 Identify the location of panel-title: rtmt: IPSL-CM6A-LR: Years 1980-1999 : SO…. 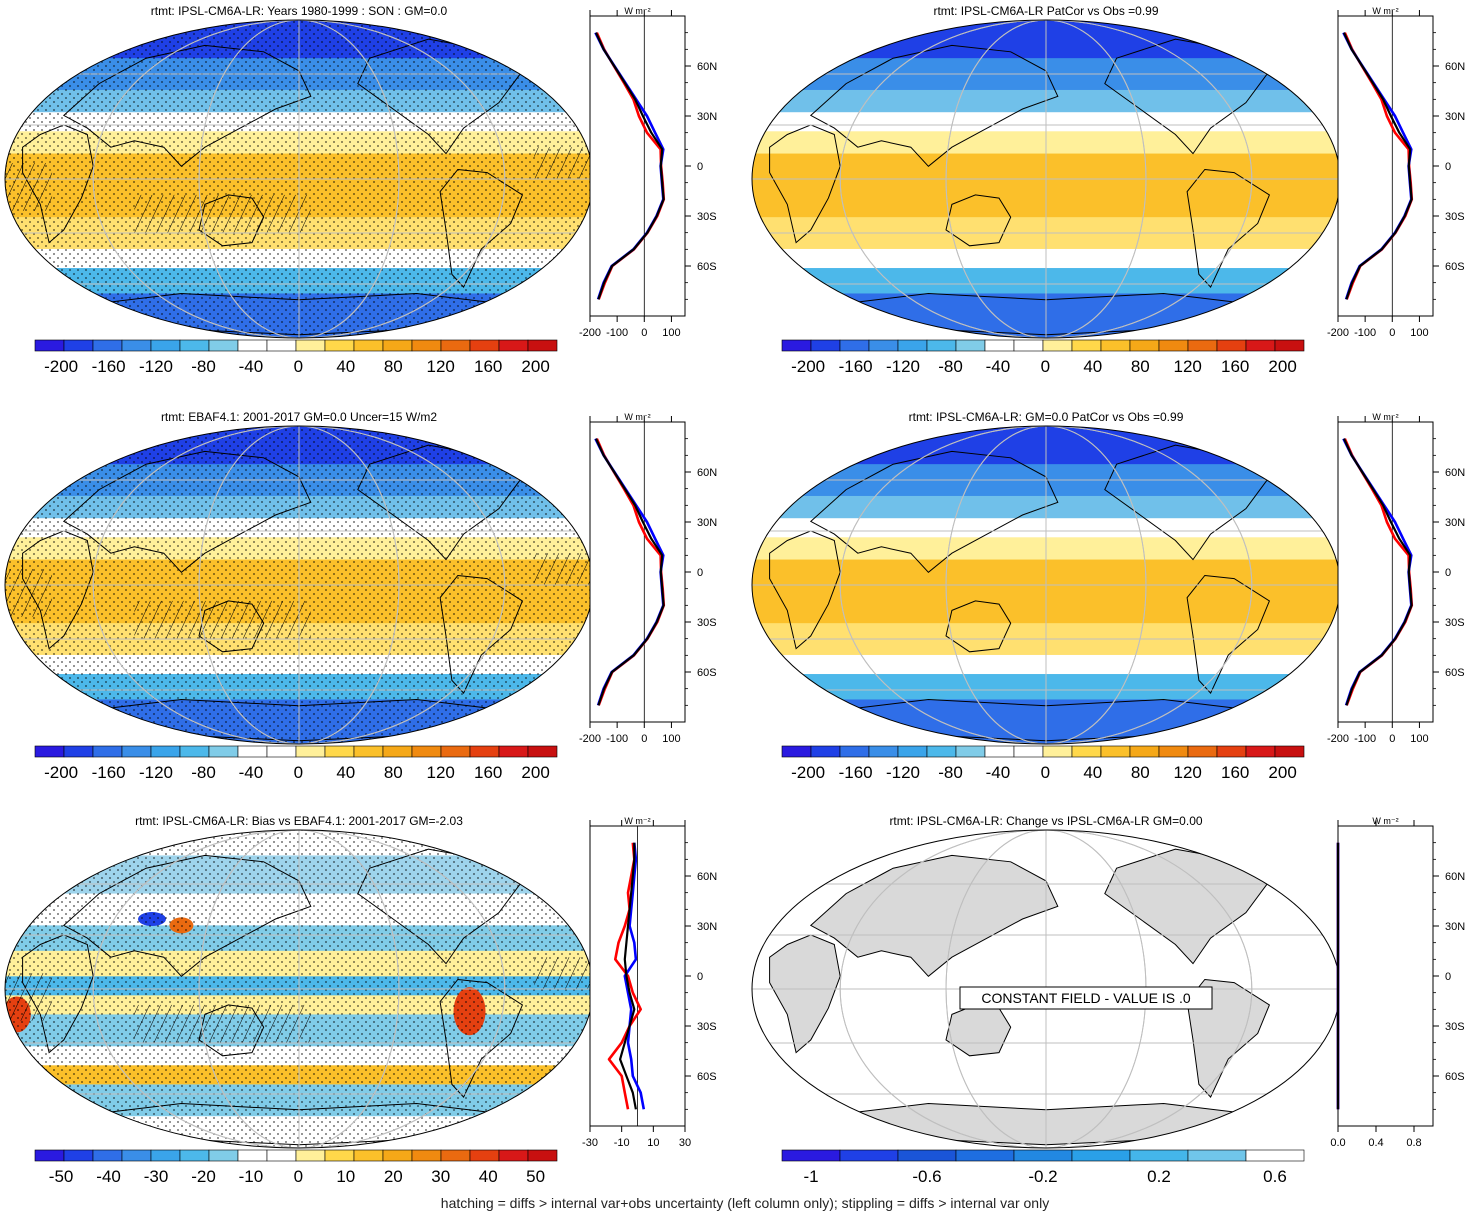
(299, 11).